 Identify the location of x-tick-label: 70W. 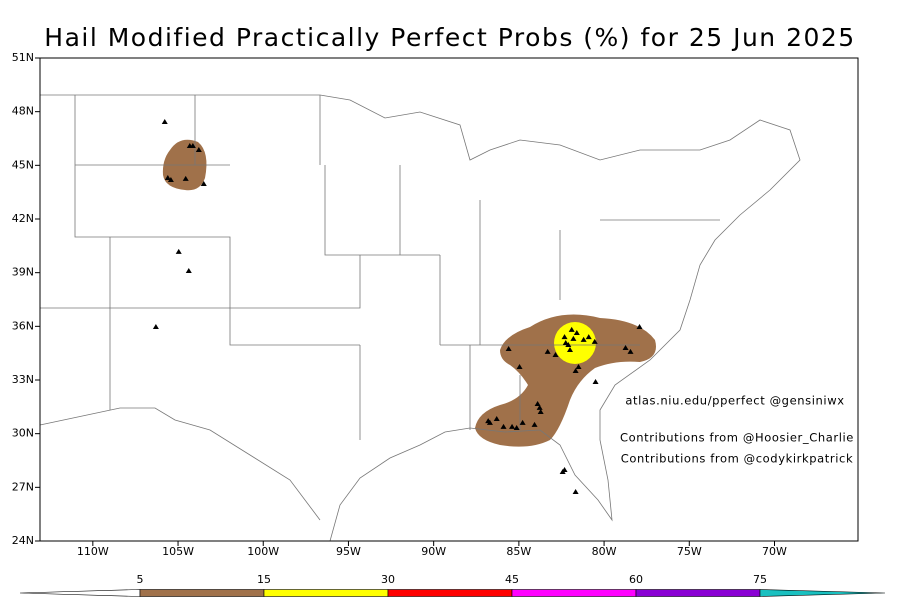
(774, 551).